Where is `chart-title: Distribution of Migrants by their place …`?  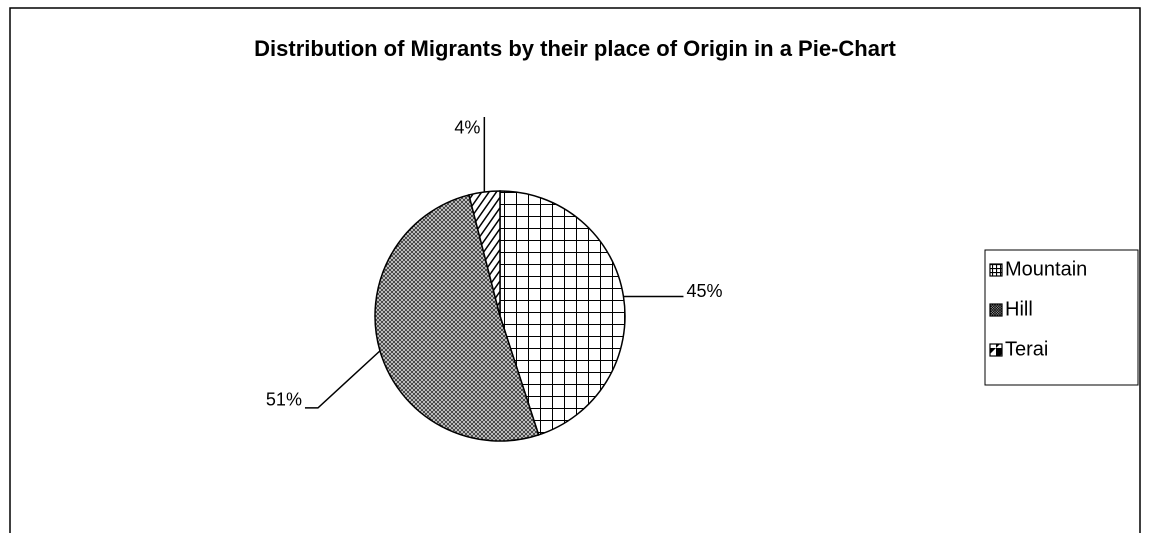 chart-title: Distribution of Migrants by their place … is located at coordinates (575, 48).